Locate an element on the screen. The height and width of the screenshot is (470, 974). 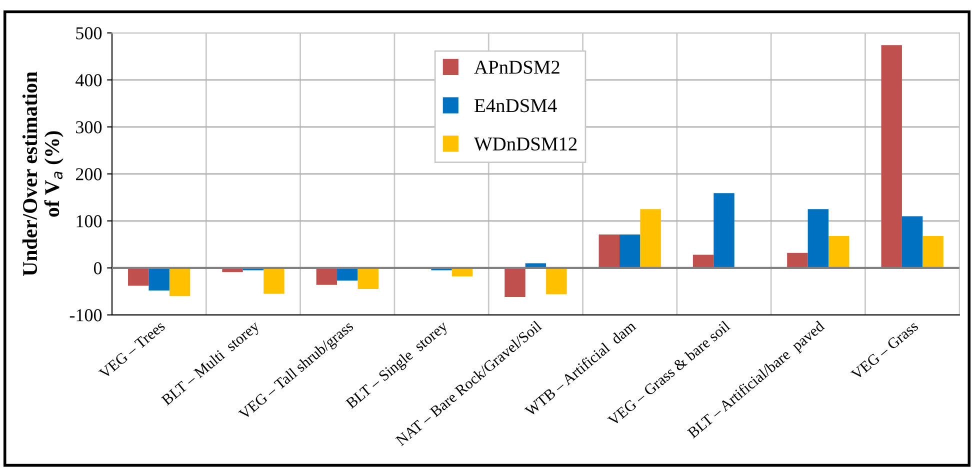
x-tick-label: VEG – Trees is located at coordinates (132, 350).